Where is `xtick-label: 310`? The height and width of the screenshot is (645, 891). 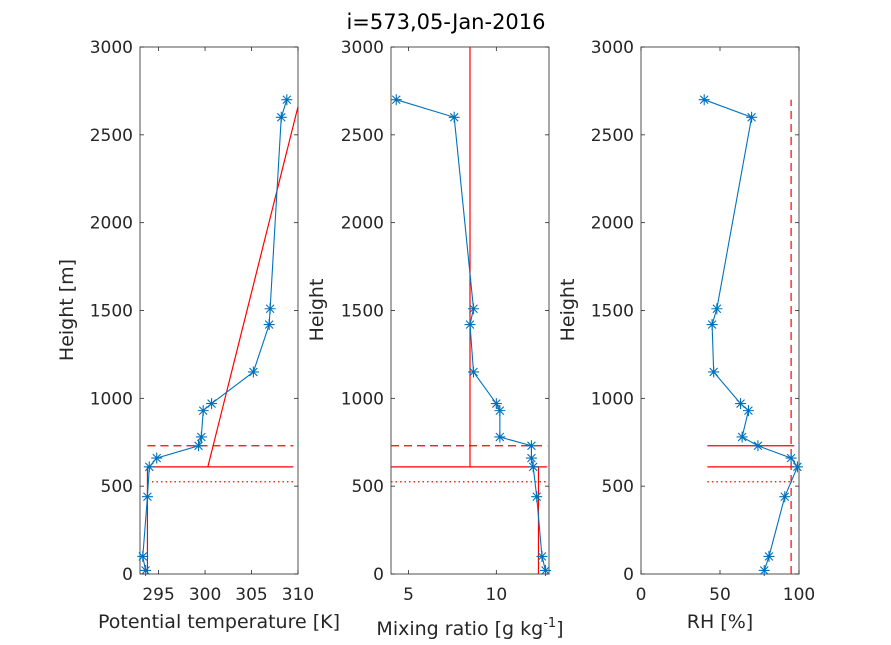 xtick-label: 310 is located at coordinates (298, 595).